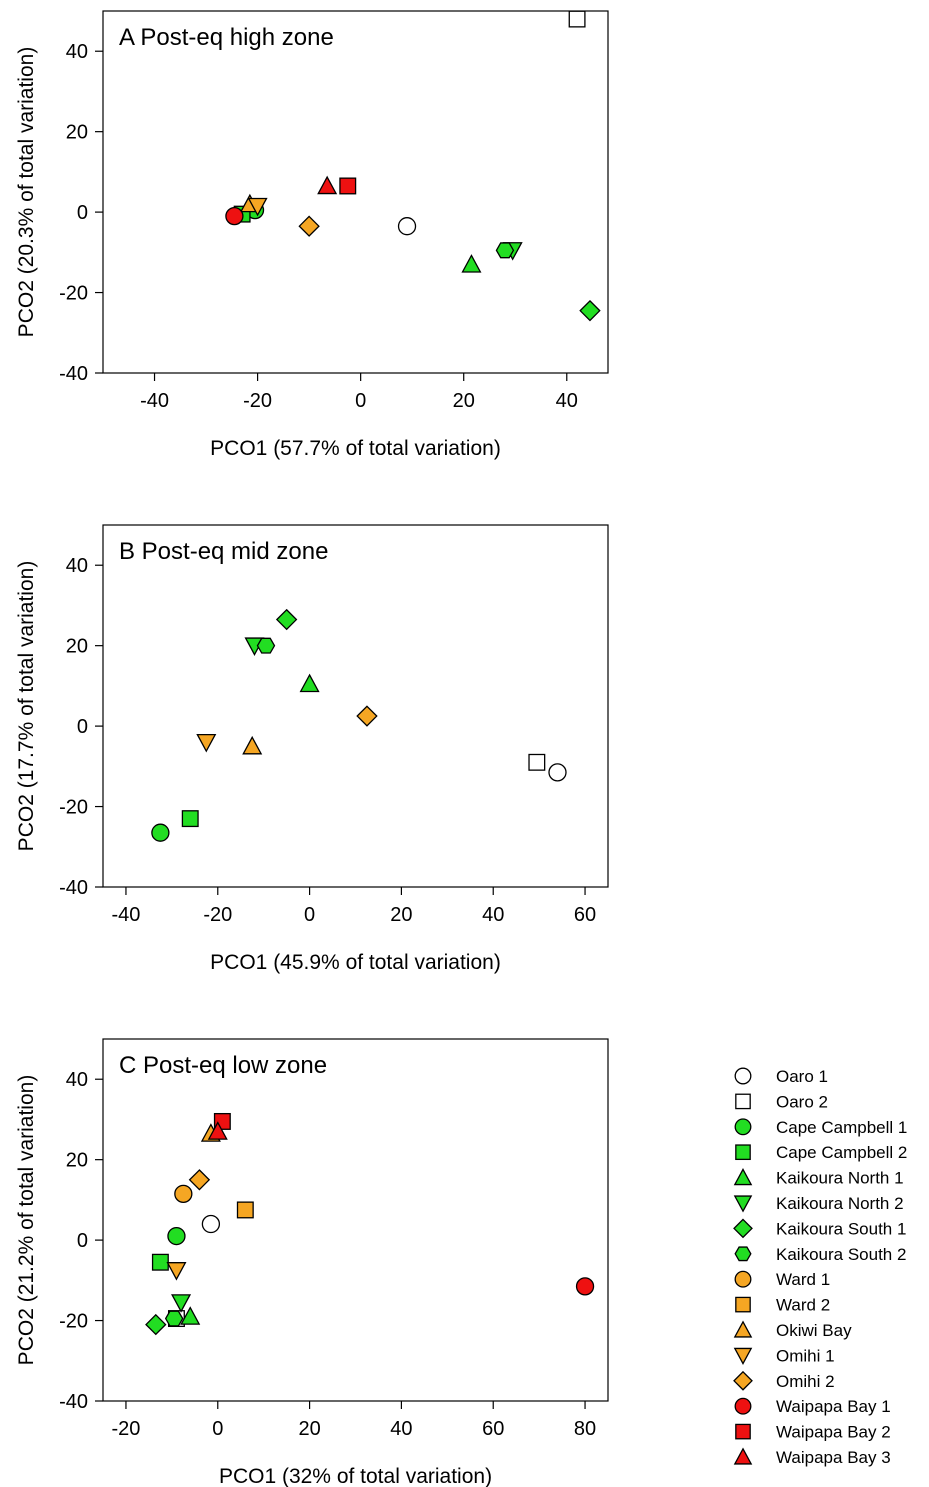 The width and height of the screenshot is (929, 1487). I want to click on legend-label: Kaikoura South 1, so click(841, 1228).